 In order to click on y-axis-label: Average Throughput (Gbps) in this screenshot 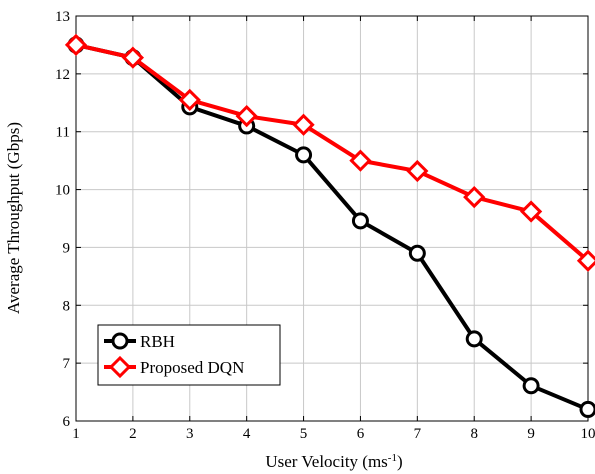, I will do `click(13, 218)`.